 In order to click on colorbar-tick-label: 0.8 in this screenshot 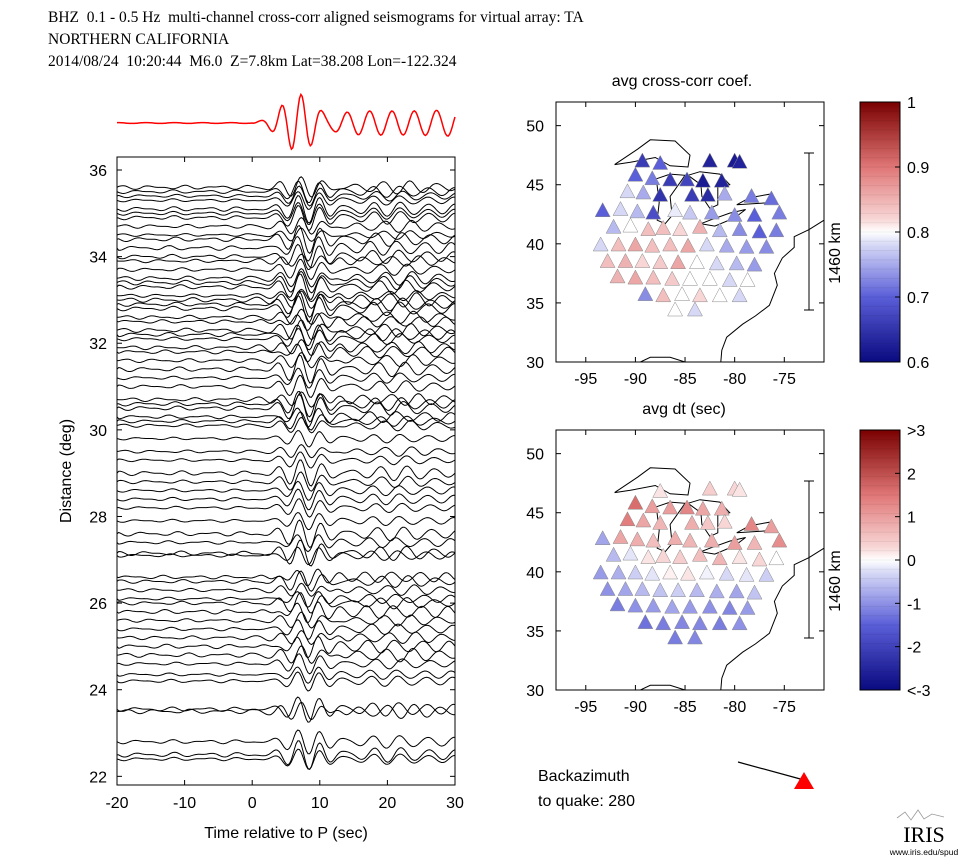, I will do `click(918, 233)`.